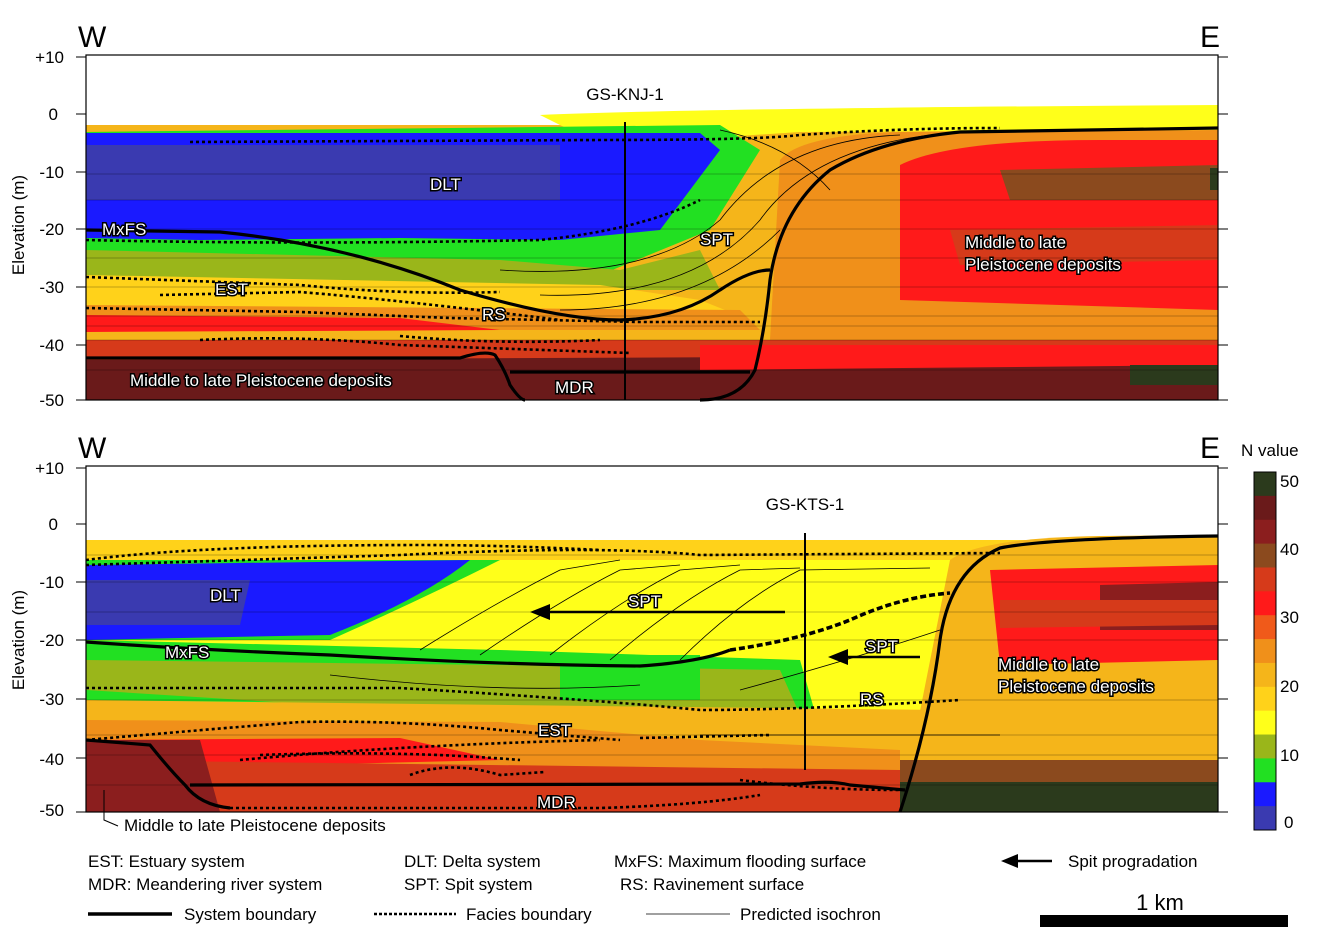 The width and height of the screenshot is (1323, 941). What do you see at coordinates (1270, 450) in the screenshot?
I see `colorbar-title: N value` at bounding box center [1270, 450].